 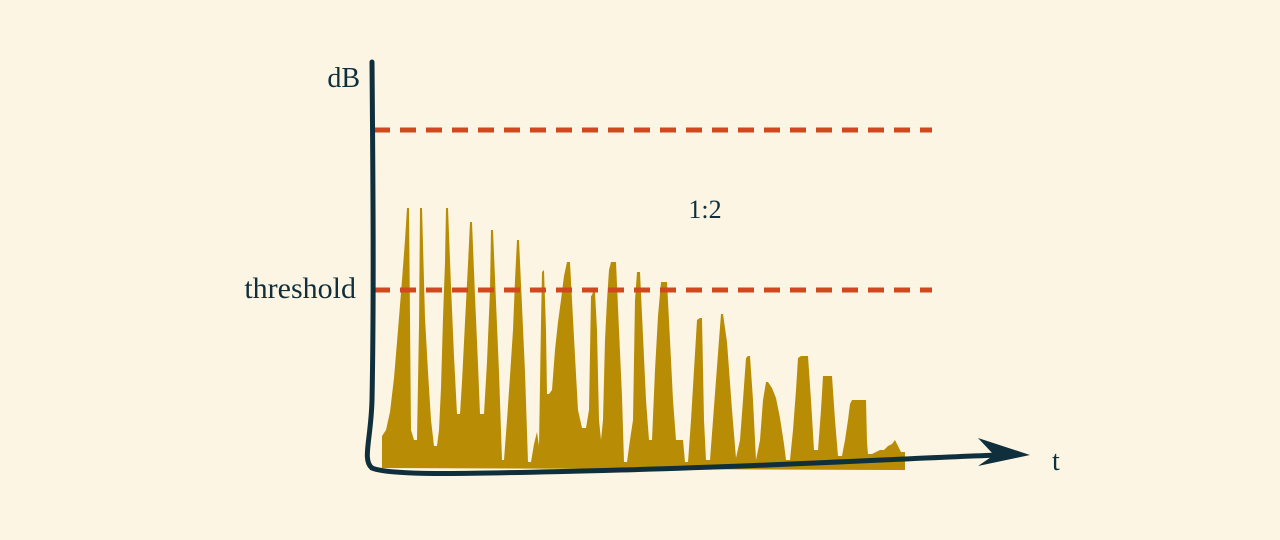 What do you see at coordinates (1004, 452) in the screenshot?
I see `x-axis-arrowhead-icon` at bounding box center [1004, 452].